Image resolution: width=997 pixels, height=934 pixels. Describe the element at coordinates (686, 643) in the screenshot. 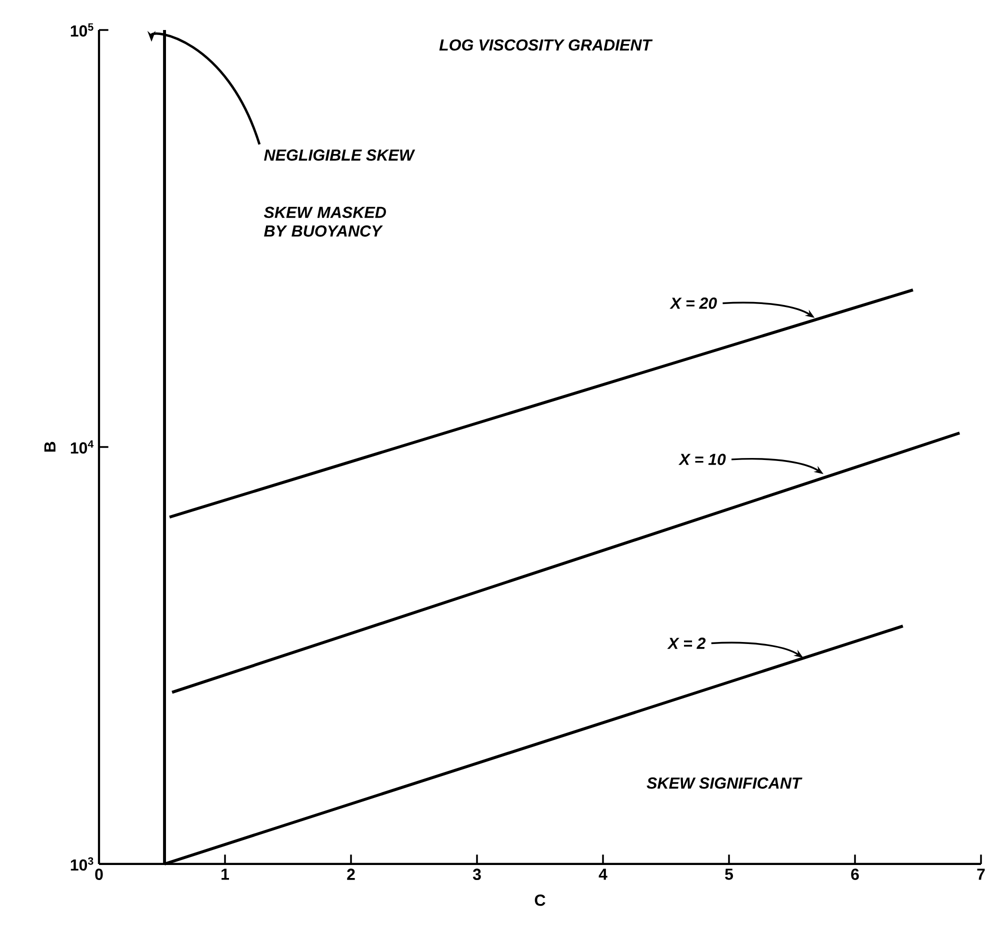

I see `annotation: X = 2` at that location.